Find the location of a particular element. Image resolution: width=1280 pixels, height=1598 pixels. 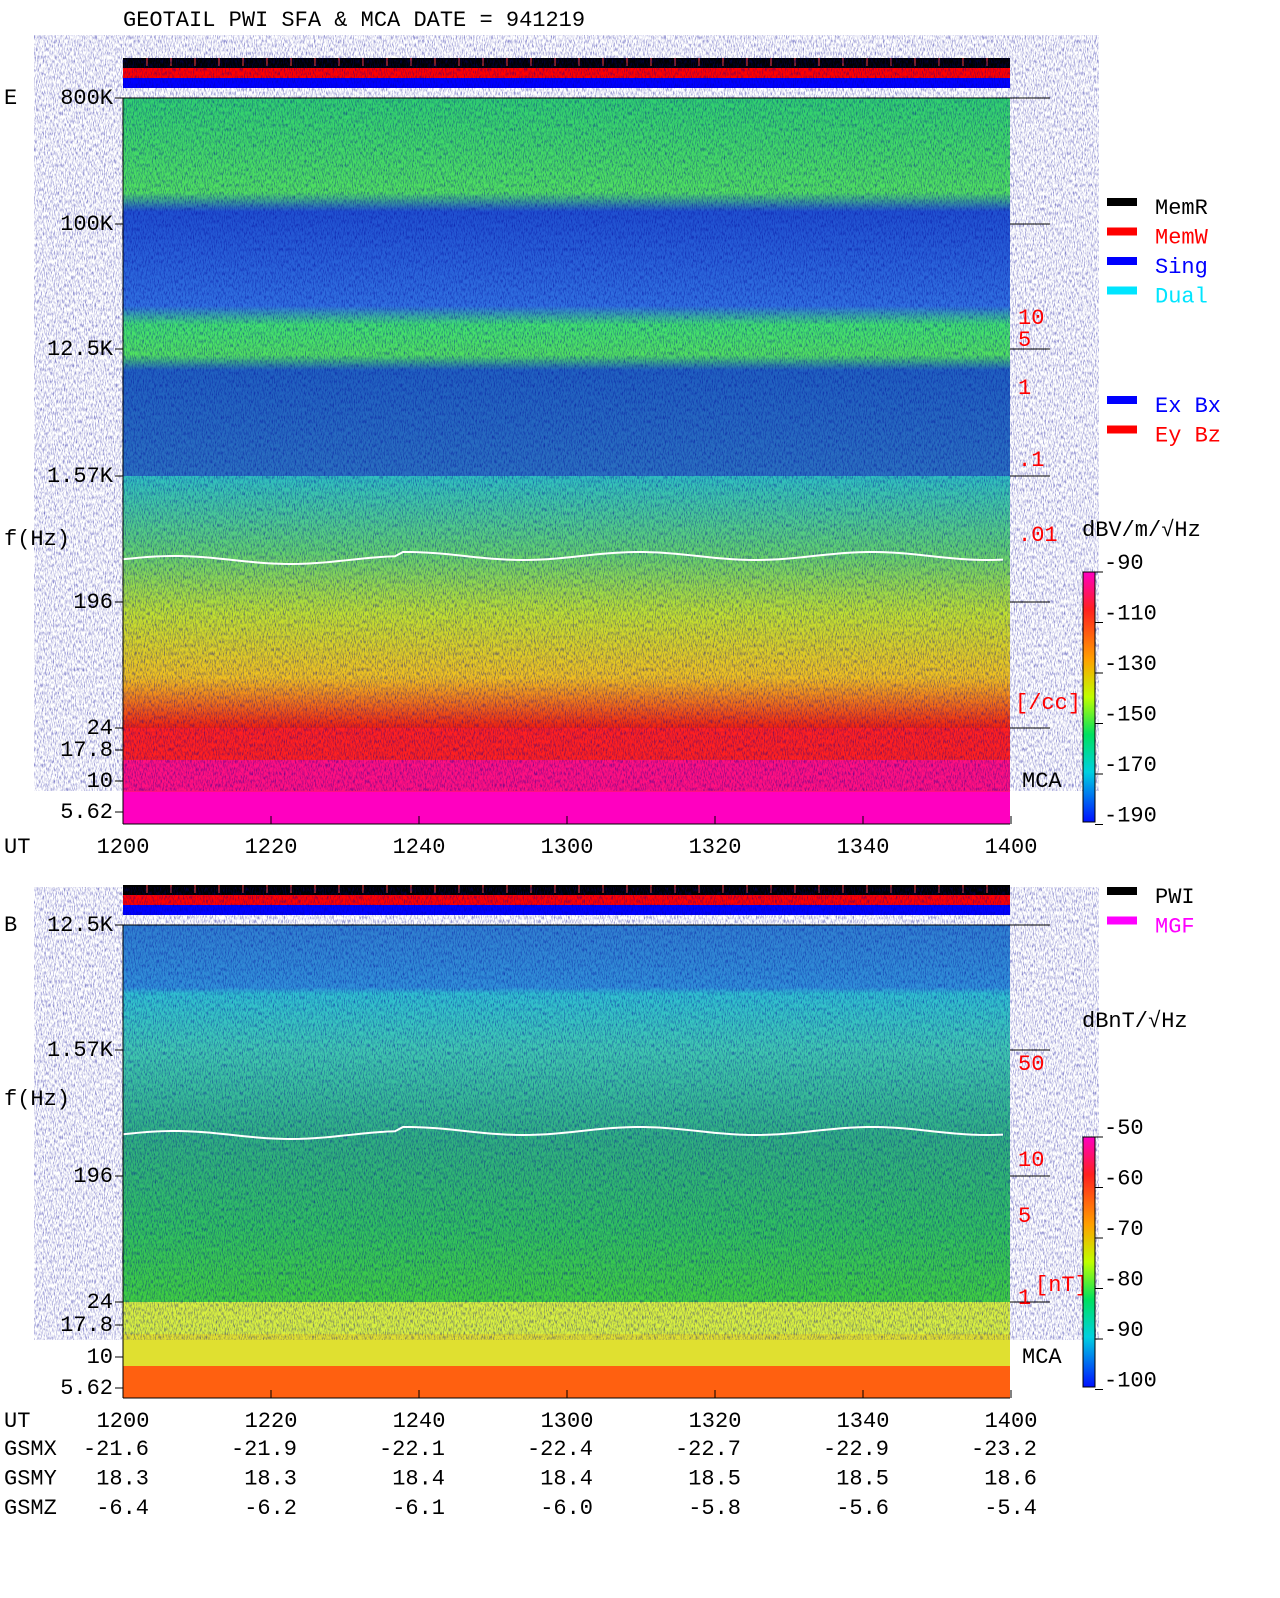

colorbar-label: -80 is located at coordinates (1124, 1279).